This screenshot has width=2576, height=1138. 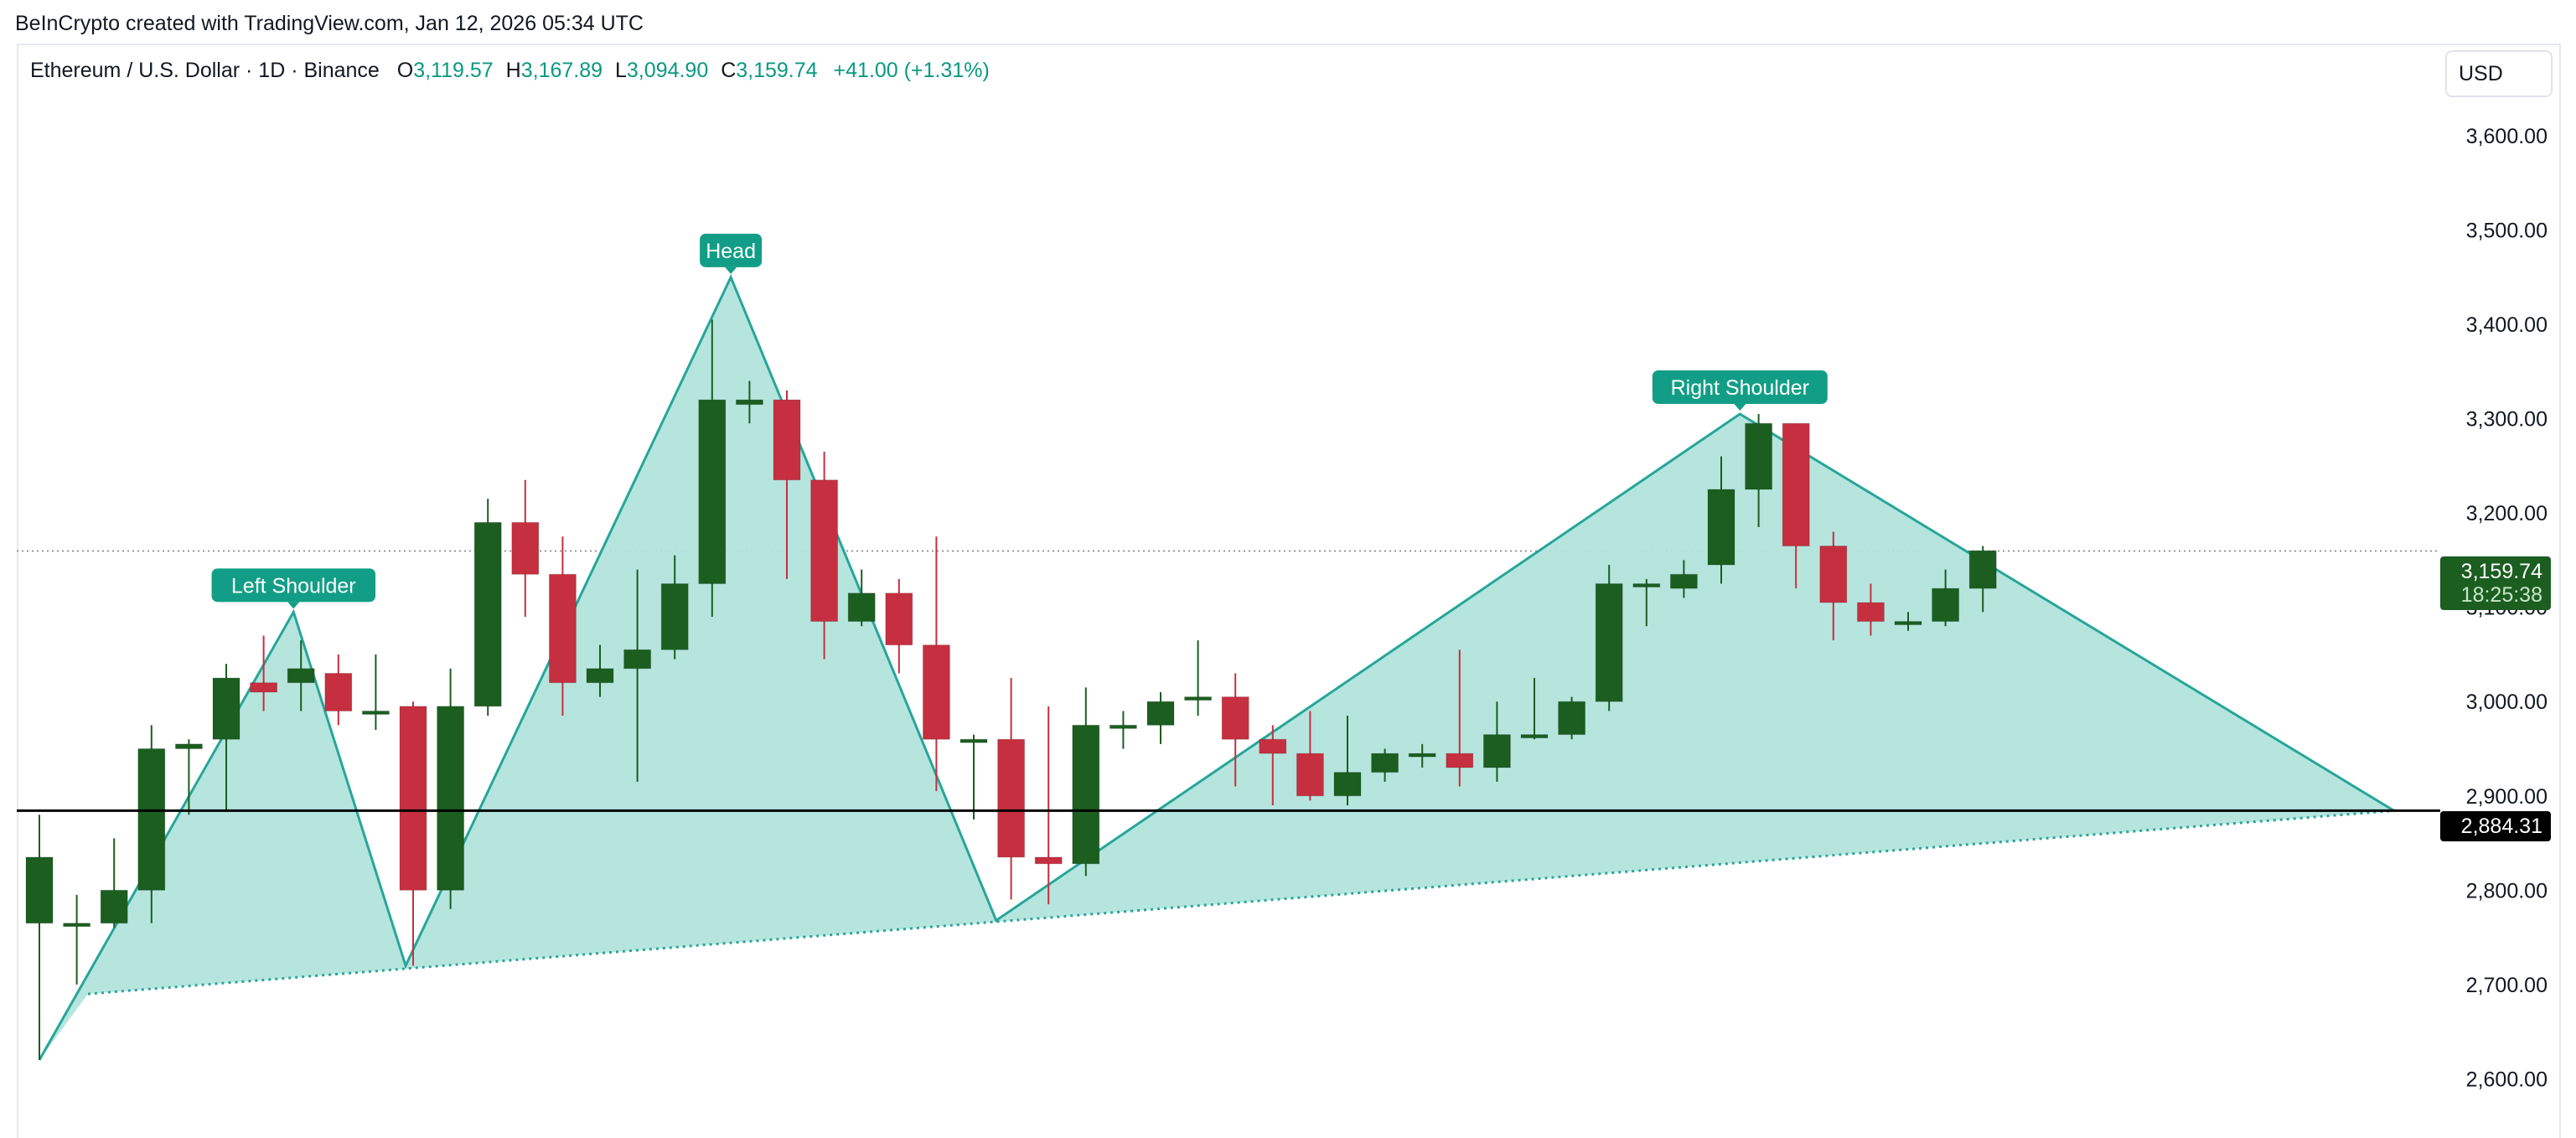 I want to click on low-label: L, so click(x=621, y=70).